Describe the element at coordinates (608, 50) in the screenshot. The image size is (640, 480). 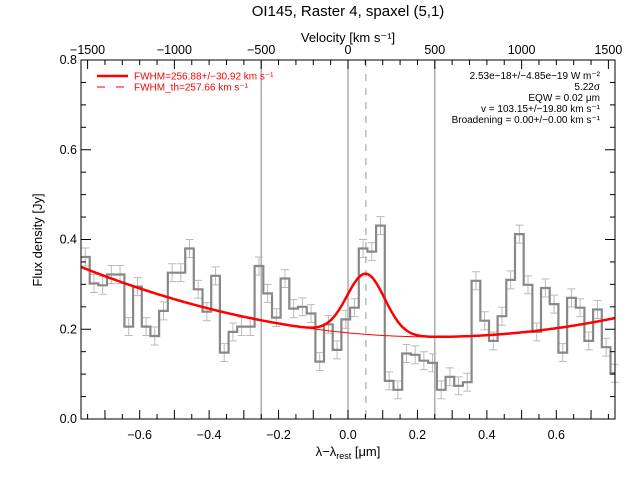
I see `top-tick-label: 1500` at that location.